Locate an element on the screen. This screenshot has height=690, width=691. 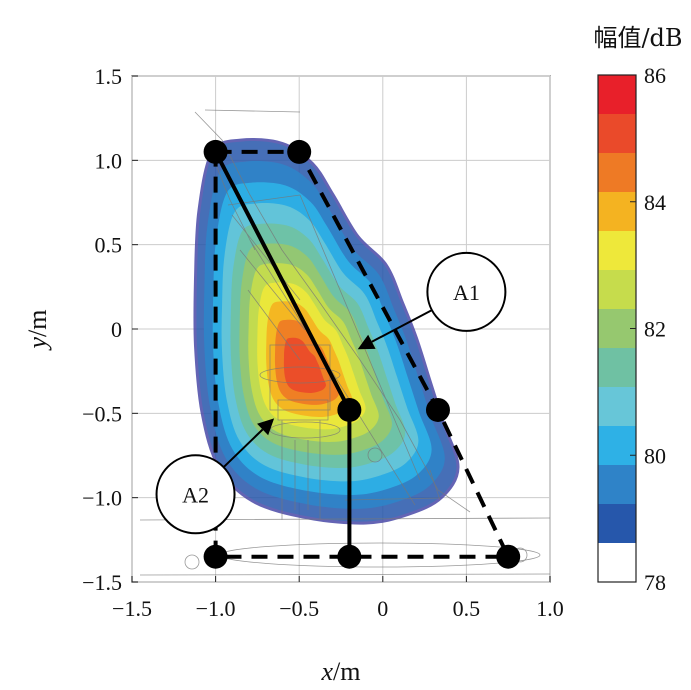
annotation-label: A2 is located at coordinates (195, 494).